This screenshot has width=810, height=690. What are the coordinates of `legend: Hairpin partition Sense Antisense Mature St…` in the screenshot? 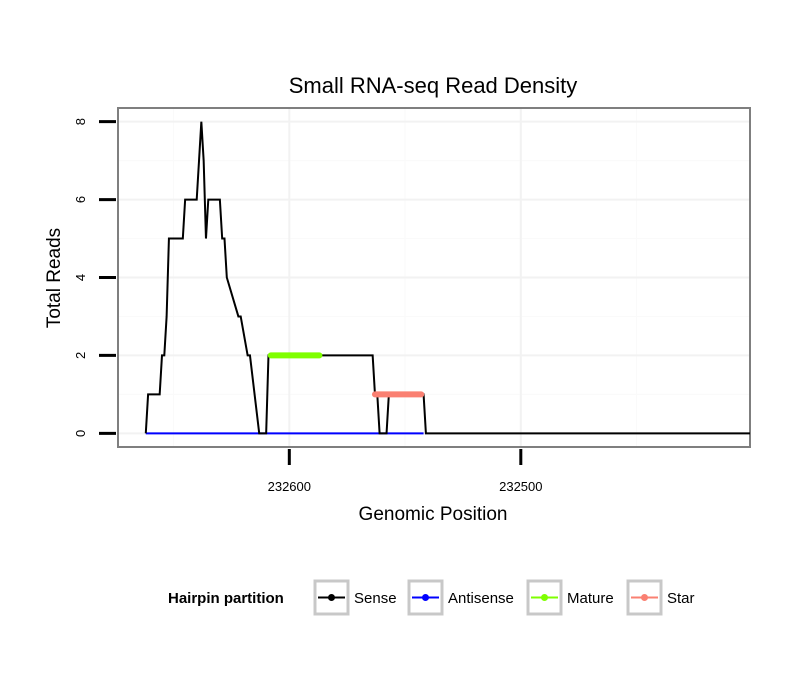 It's located at (431, 597).